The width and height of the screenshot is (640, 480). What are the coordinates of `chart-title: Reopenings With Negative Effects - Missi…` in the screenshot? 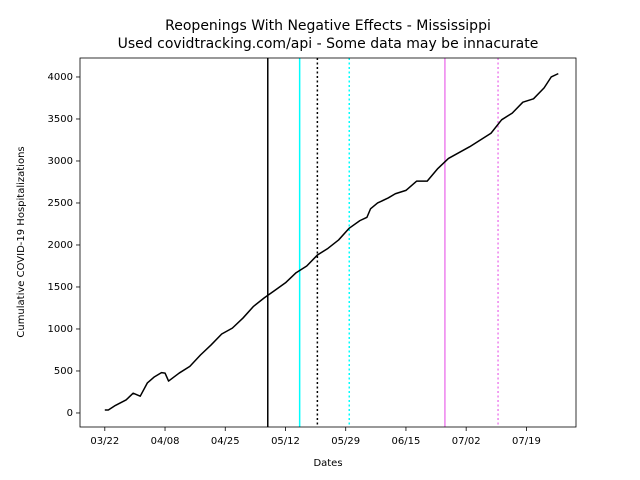 It's located at (328, 26).